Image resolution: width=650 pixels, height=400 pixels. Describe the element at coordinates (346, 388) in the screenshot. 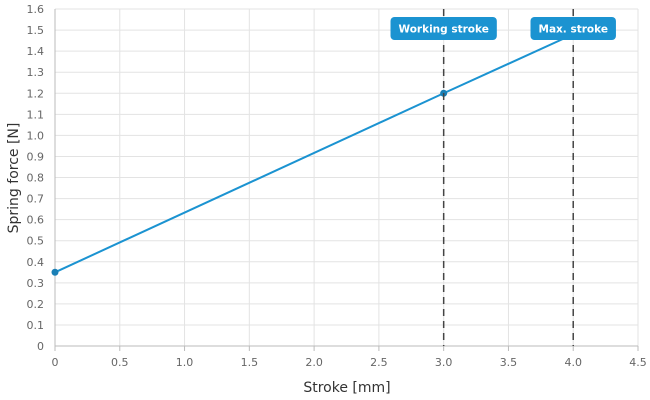

I see `x-axis-title: Stroke [mm]` at that location.